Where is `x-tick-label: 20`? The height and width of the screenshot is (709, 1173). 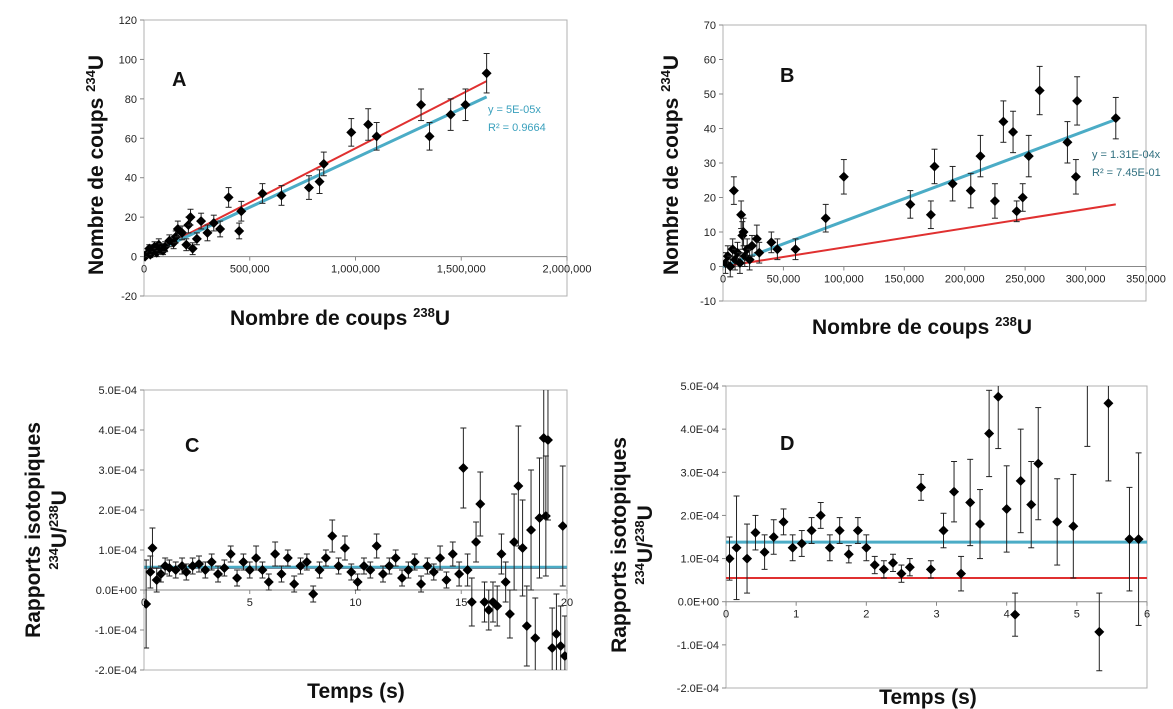
x-tick-label: 20 is located at coordinates (567, 603).